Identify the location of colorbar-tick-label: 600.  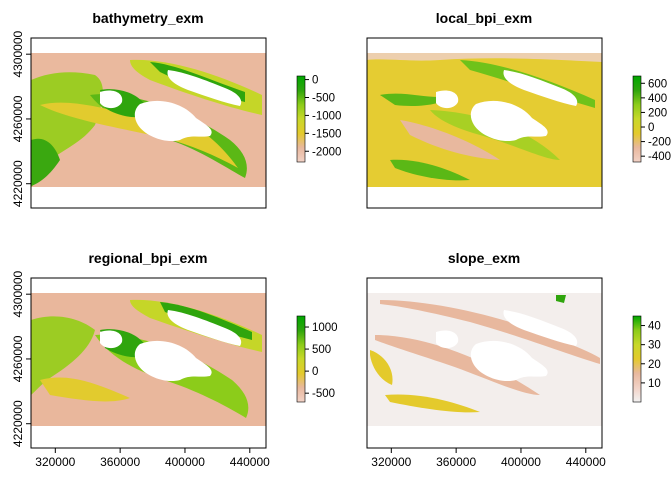
(657, 84).